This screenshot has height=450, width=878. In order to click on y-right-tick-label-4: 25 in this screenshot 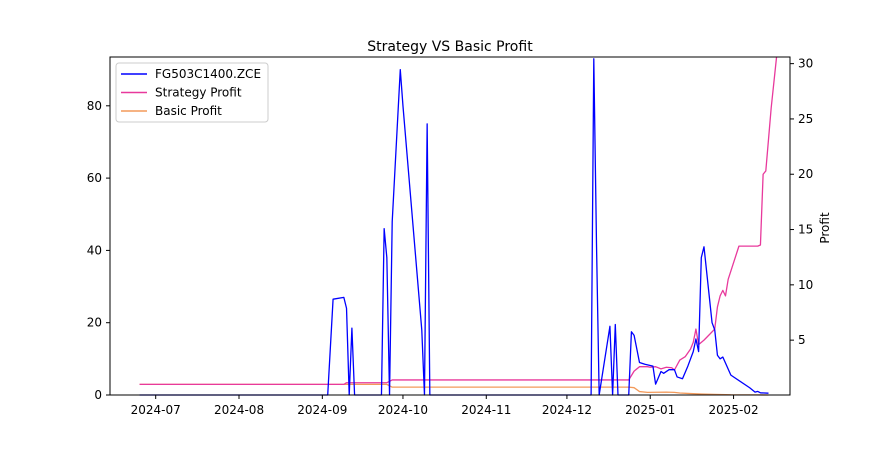, I will do `click(805, 119)`.